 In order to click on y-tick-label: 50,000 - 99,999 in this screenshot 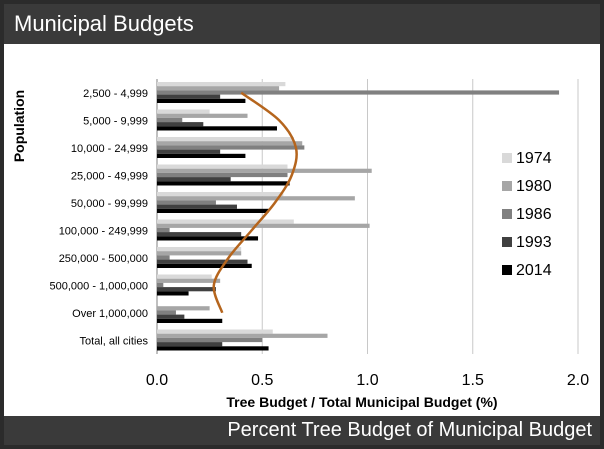, I will do `click(109, 204)`.